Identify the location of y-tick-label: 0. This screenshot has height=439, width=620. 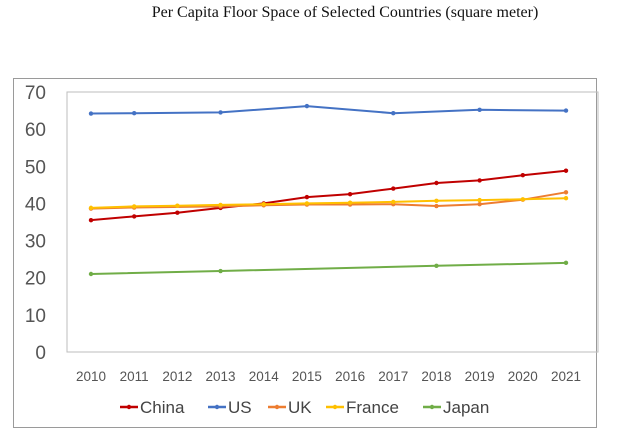
(40, 353).